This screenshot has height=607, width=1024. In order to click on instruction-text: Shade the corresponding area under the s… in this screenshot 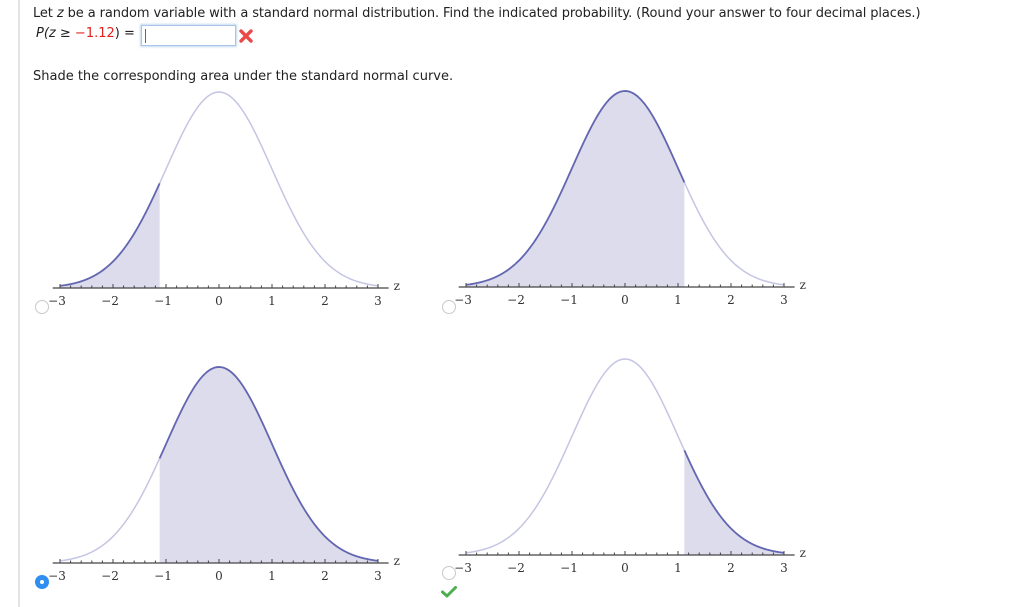, I will do `click(243, 76)`.